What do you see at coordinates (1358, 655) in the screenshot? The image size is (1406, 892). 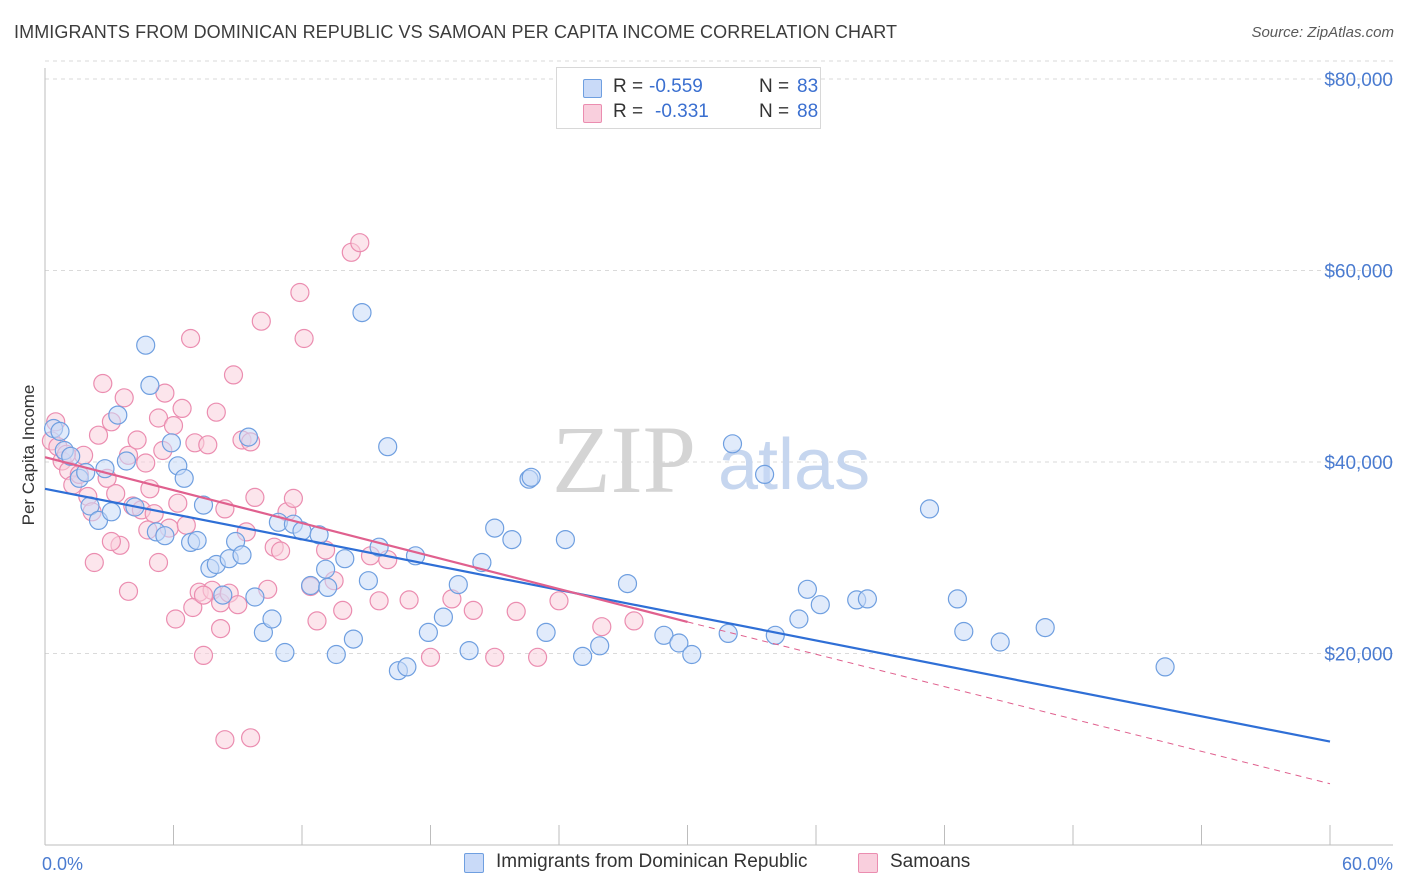 I see `y-tick-label: $20,000` at bounding box center [1358, 655].